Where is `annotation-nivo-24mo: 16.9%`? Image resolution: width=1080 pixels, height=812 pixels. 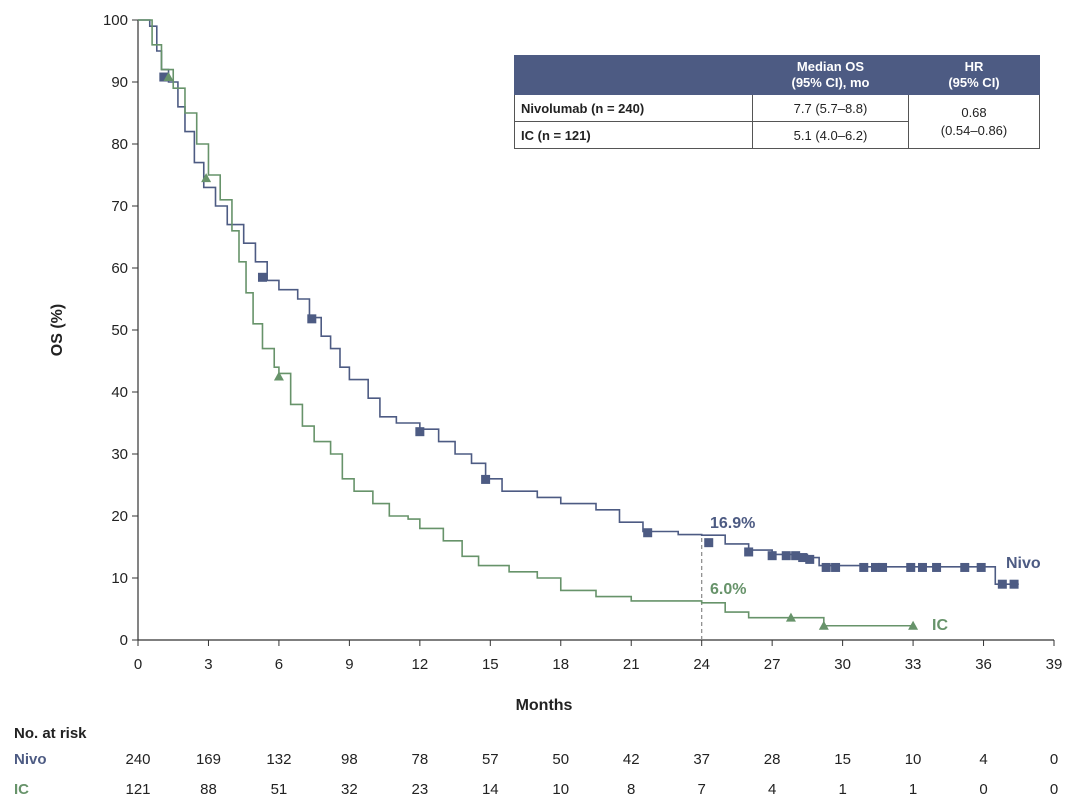 annotation-nivo-24mo: 16.9% is located at coordinates (732, 523).